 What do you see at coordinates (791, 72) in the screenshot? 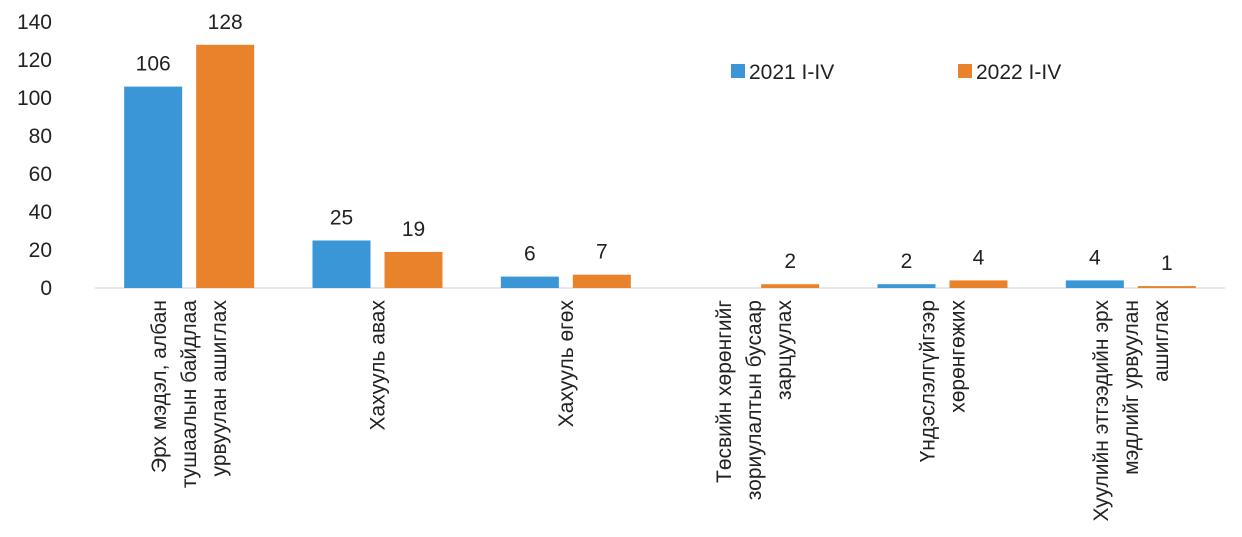
I see `legend-label: 2021 I-IV` at bounding box center [791, 72].